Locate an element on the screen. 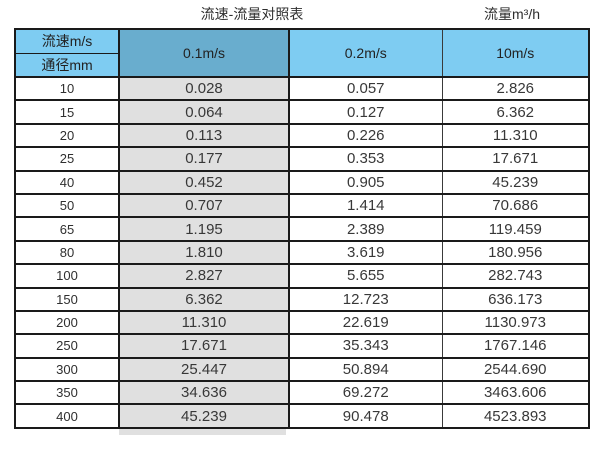  flow-value-cell: 636.173 is located at coordinates (515, 299).